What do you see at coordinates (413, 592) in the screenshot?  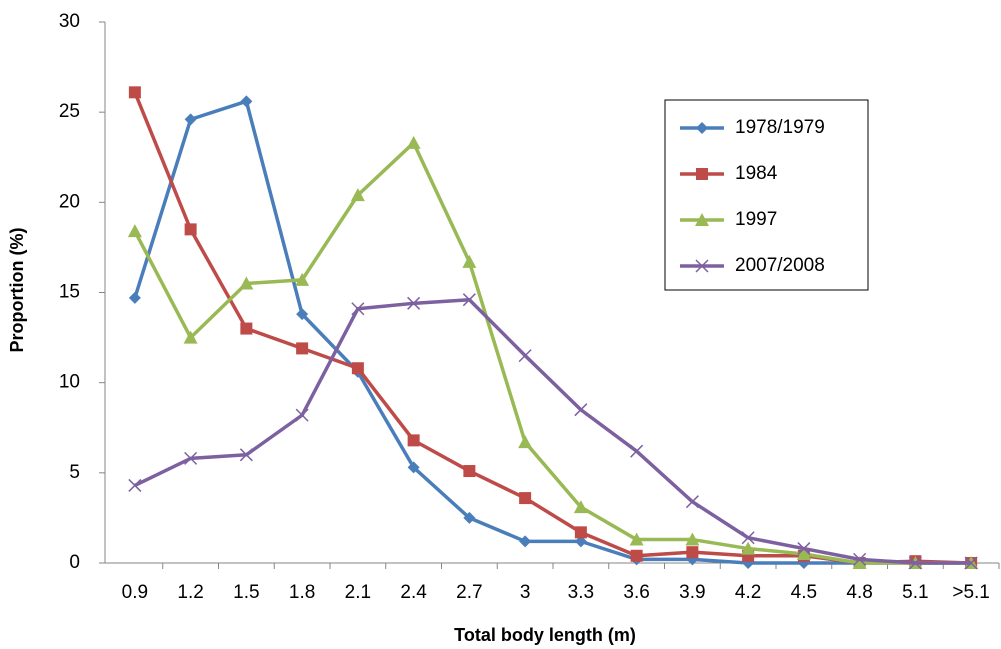 I see `x-tick-label: 2.4` at bounding box center [413, 592].